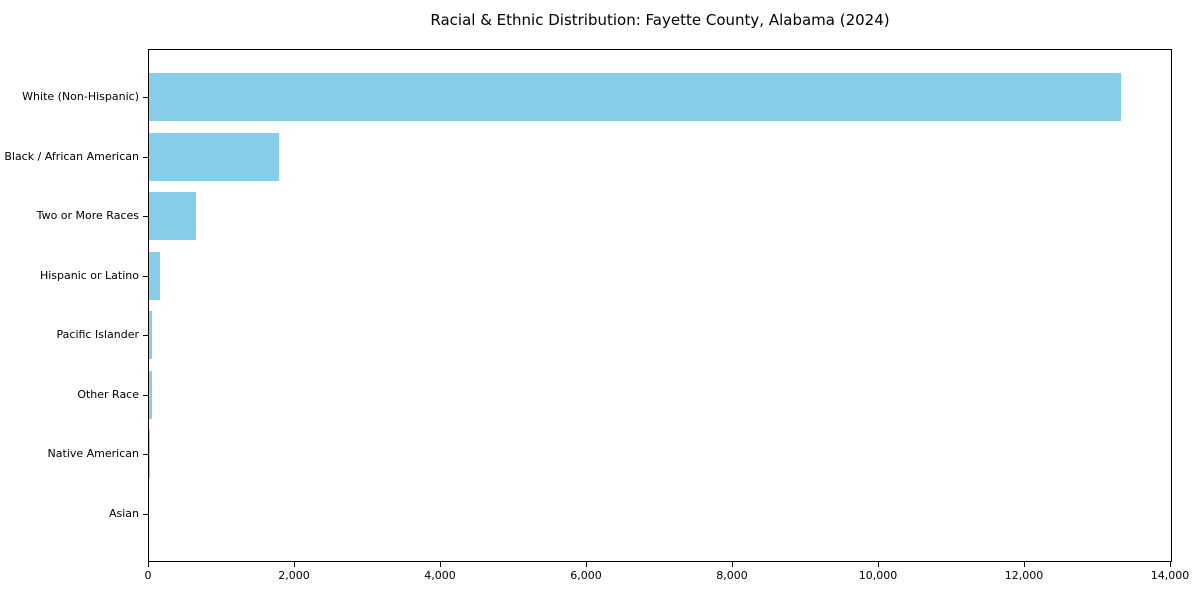  What do you see at coordinates (1170, 575) in the screenshot?
I see `x-tick-label: 14,000` at bounding box center [1170, 575].